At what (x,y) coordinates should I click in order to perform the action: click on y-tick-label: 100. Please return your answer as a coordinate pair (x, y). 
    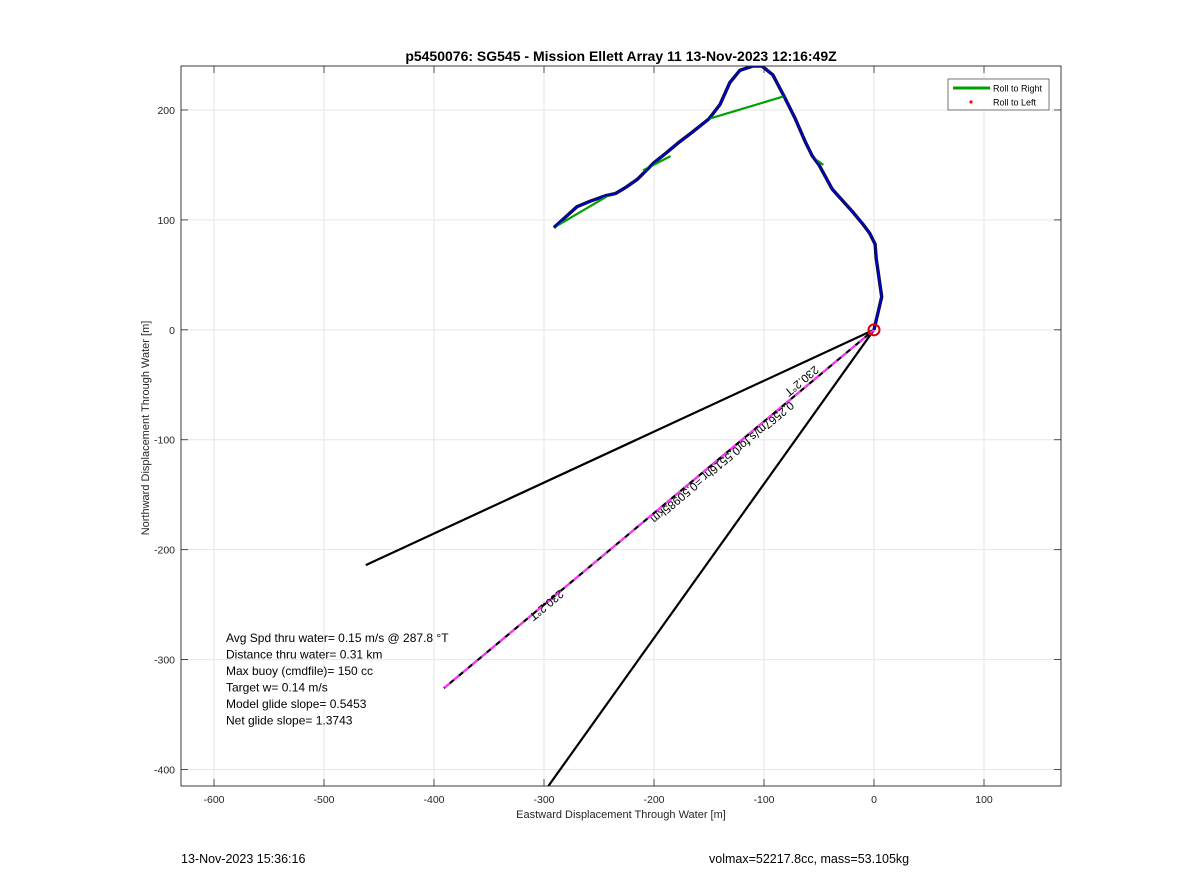
    Looking at the image, I should click on (166, 221).